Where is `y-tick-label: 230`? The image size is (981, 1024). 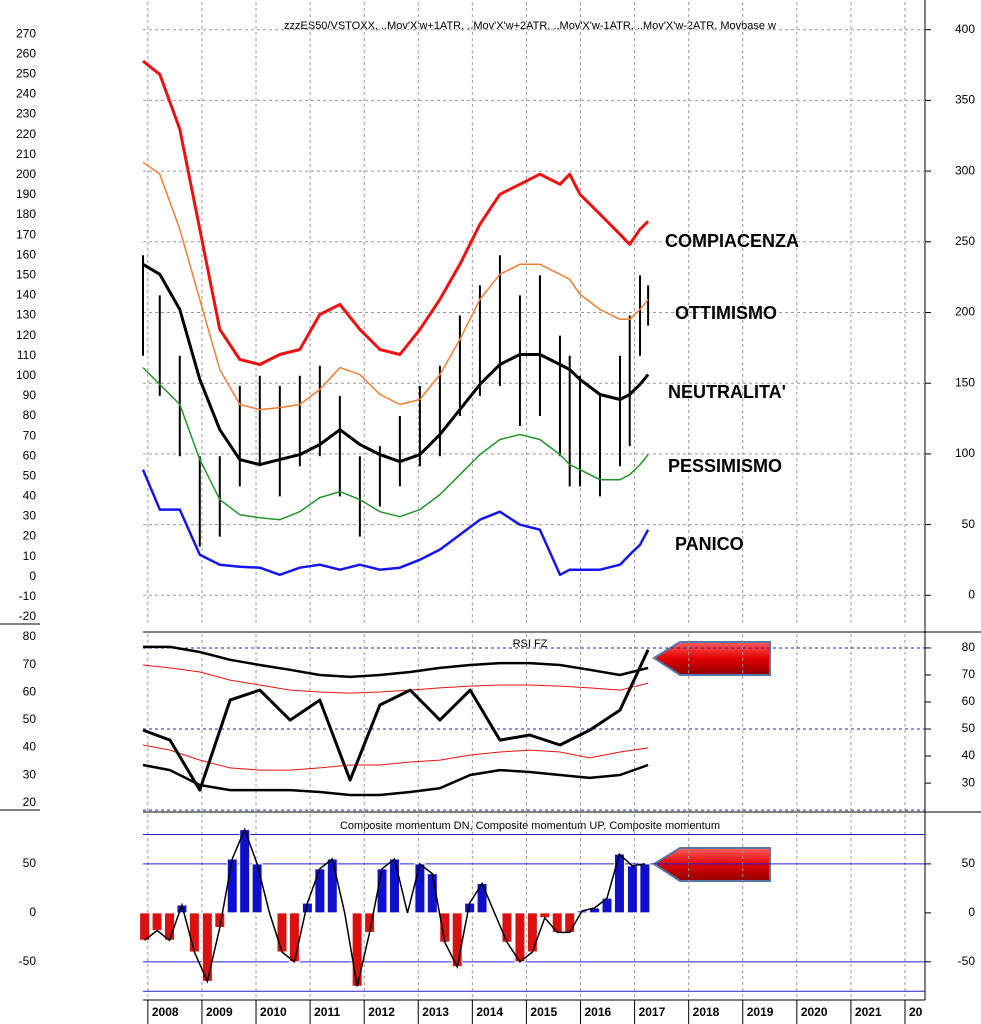 y-tick-label: 230 is located at coordinates (26, 114).